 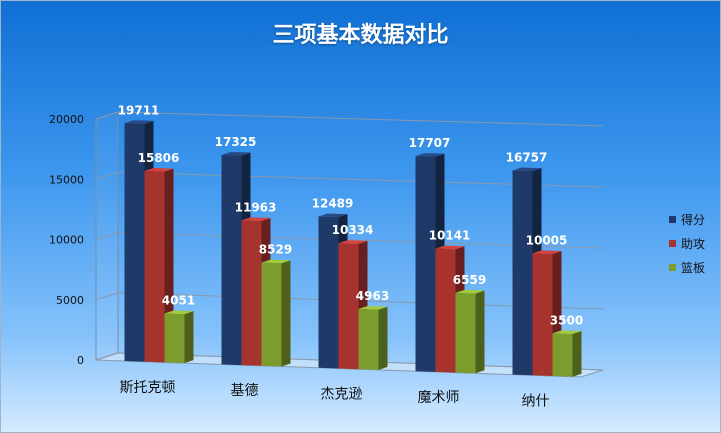 What do you see at coordinates (245, 390) in the screenshot?
I see `x-tick-label: 基德` at bounding box center [245, 390].